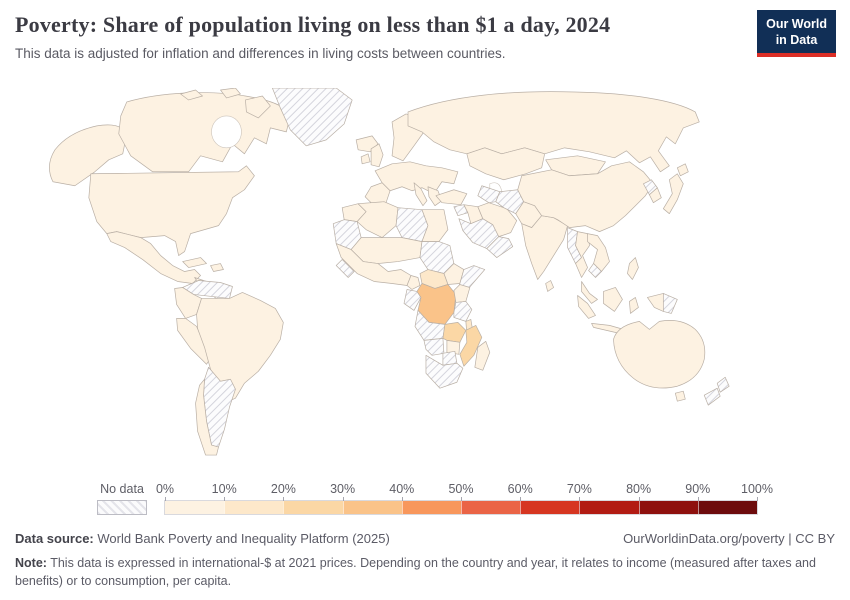  What do you see at coordinates (217, 267) in the screenshot?
I see `country-hispaniola` at bounding box center [217, 267].